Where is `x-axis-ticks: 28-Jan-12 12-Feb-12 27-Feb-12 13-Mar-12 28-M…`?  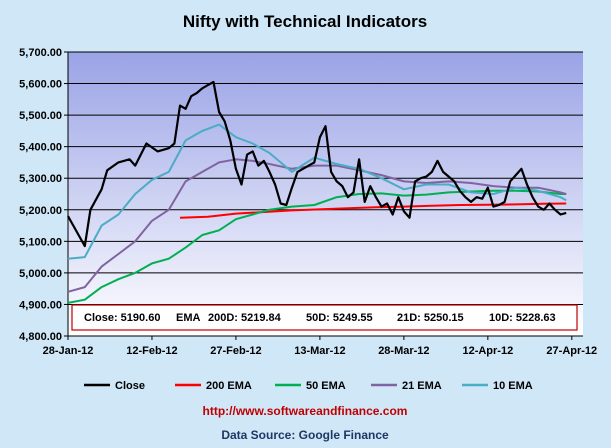
x-axis-ticks: 28-Jan-12 12-Feb-12 27-Feb-12 13-Mar-12 28-M… is located at coordinates (320, 346).